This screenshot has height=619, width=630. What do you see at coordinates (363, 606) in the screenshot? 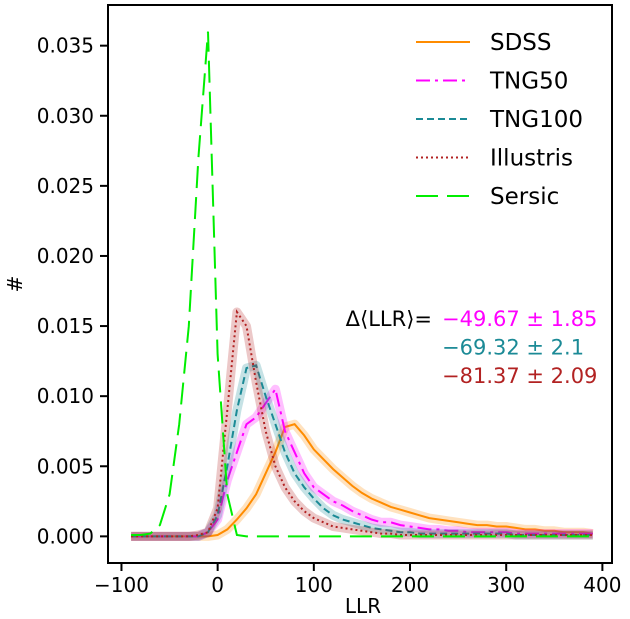
I see `x-axis-label: LLR` at bounding box center [363, 606].